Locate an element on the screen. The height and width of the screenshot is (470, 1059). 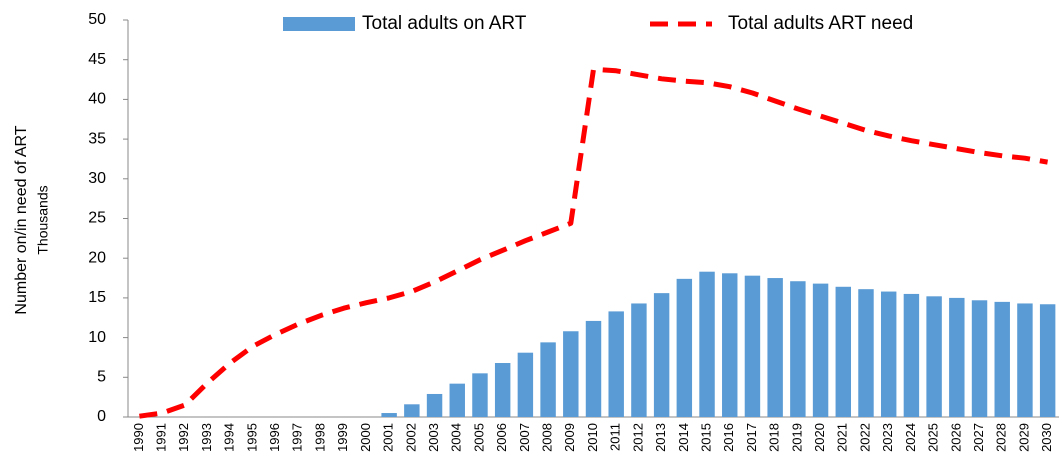
legend-label: Total adults ART need is located at coordinates (820, 23).